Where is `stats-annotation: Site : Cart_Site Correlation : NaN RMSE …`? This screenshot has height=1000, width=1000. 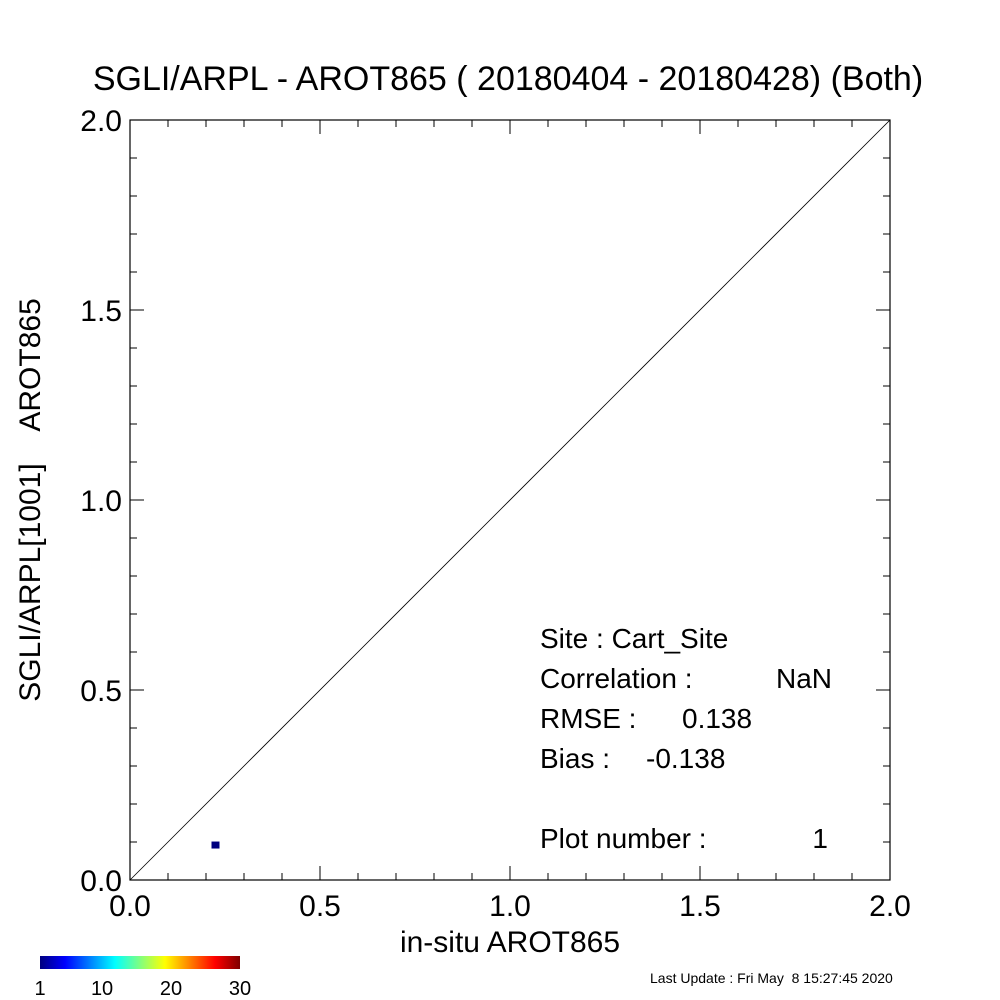
stats-annotation: Site : Cart_Site Correlation : NaN RMSE … is located at coordinates (686, 738).